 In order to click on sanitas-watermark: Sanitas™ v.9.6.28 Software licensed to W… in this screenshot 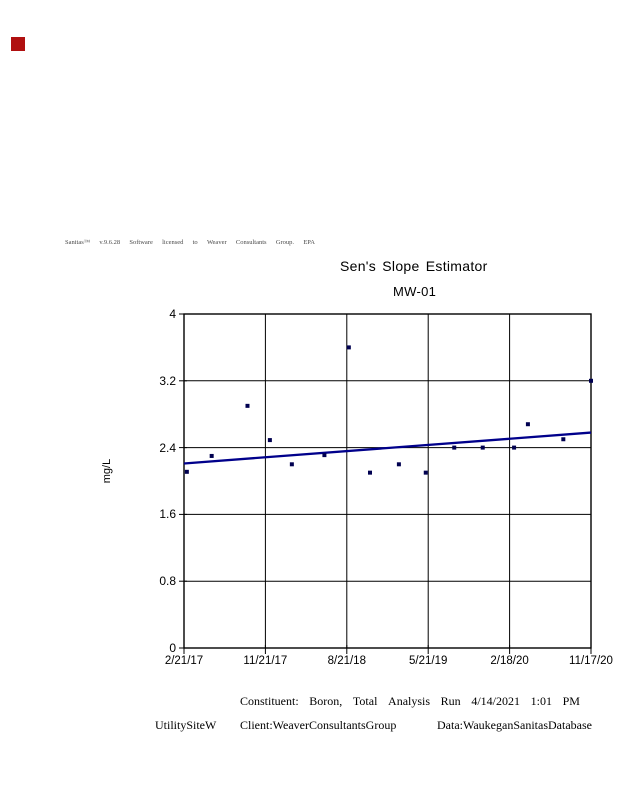, I will do `click(190, 242)`.